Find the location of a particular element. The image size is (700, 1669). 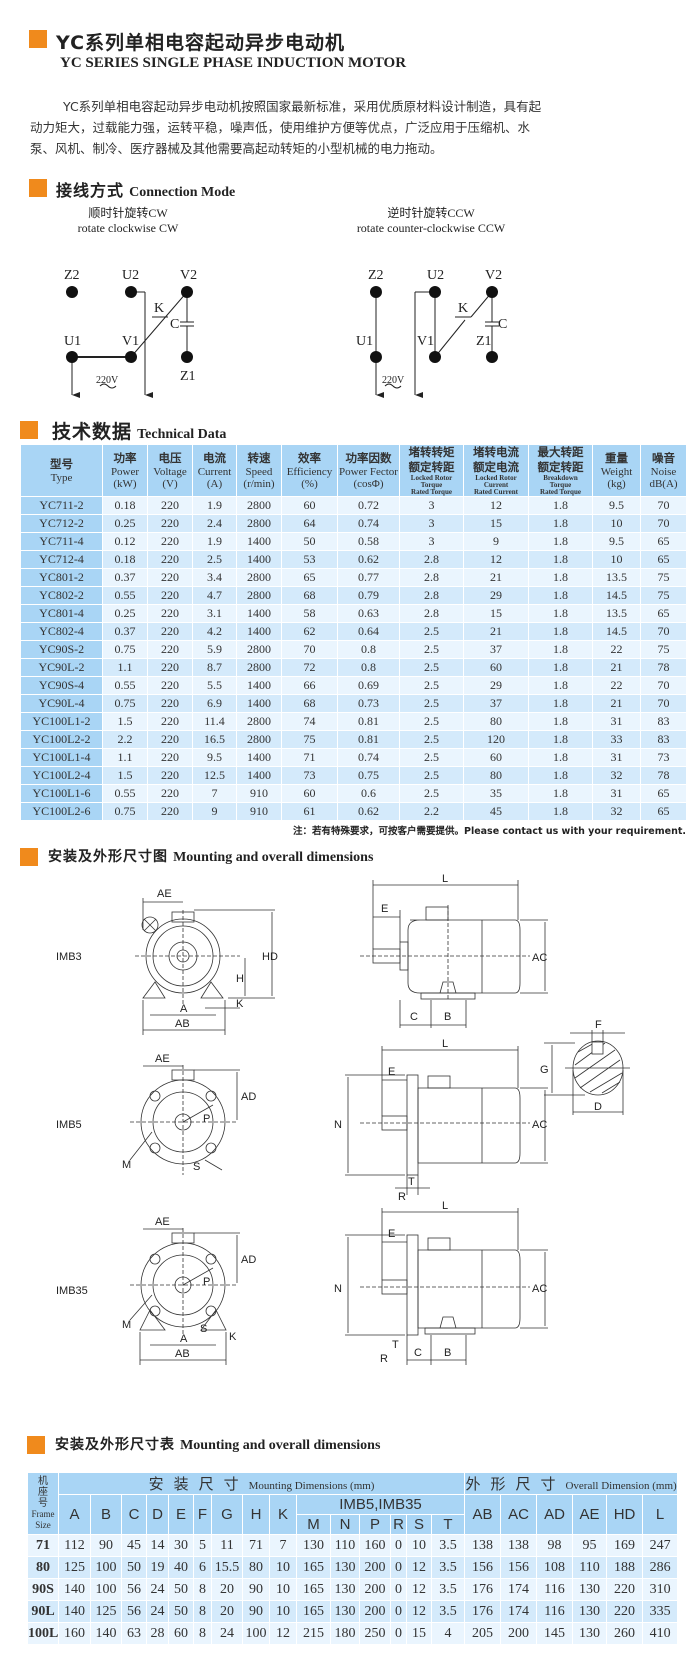

value-cell: 1.1 is located at coordinates (125, 667).